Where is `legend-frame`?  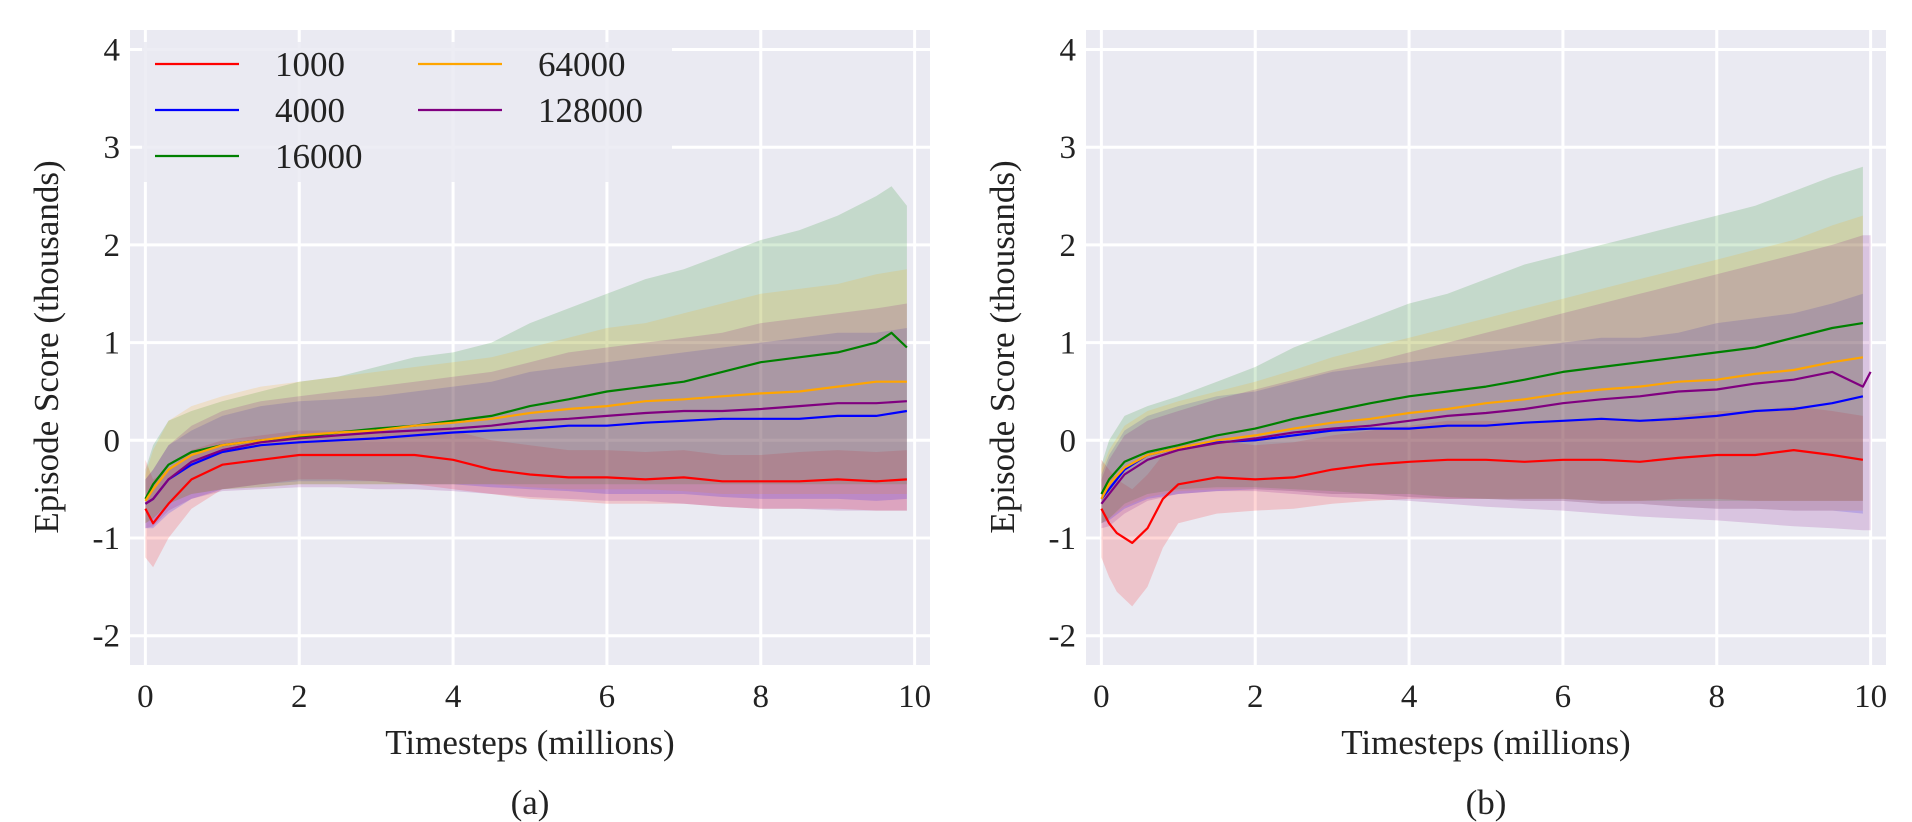
legend-frame is located at coordinates (407, 112).